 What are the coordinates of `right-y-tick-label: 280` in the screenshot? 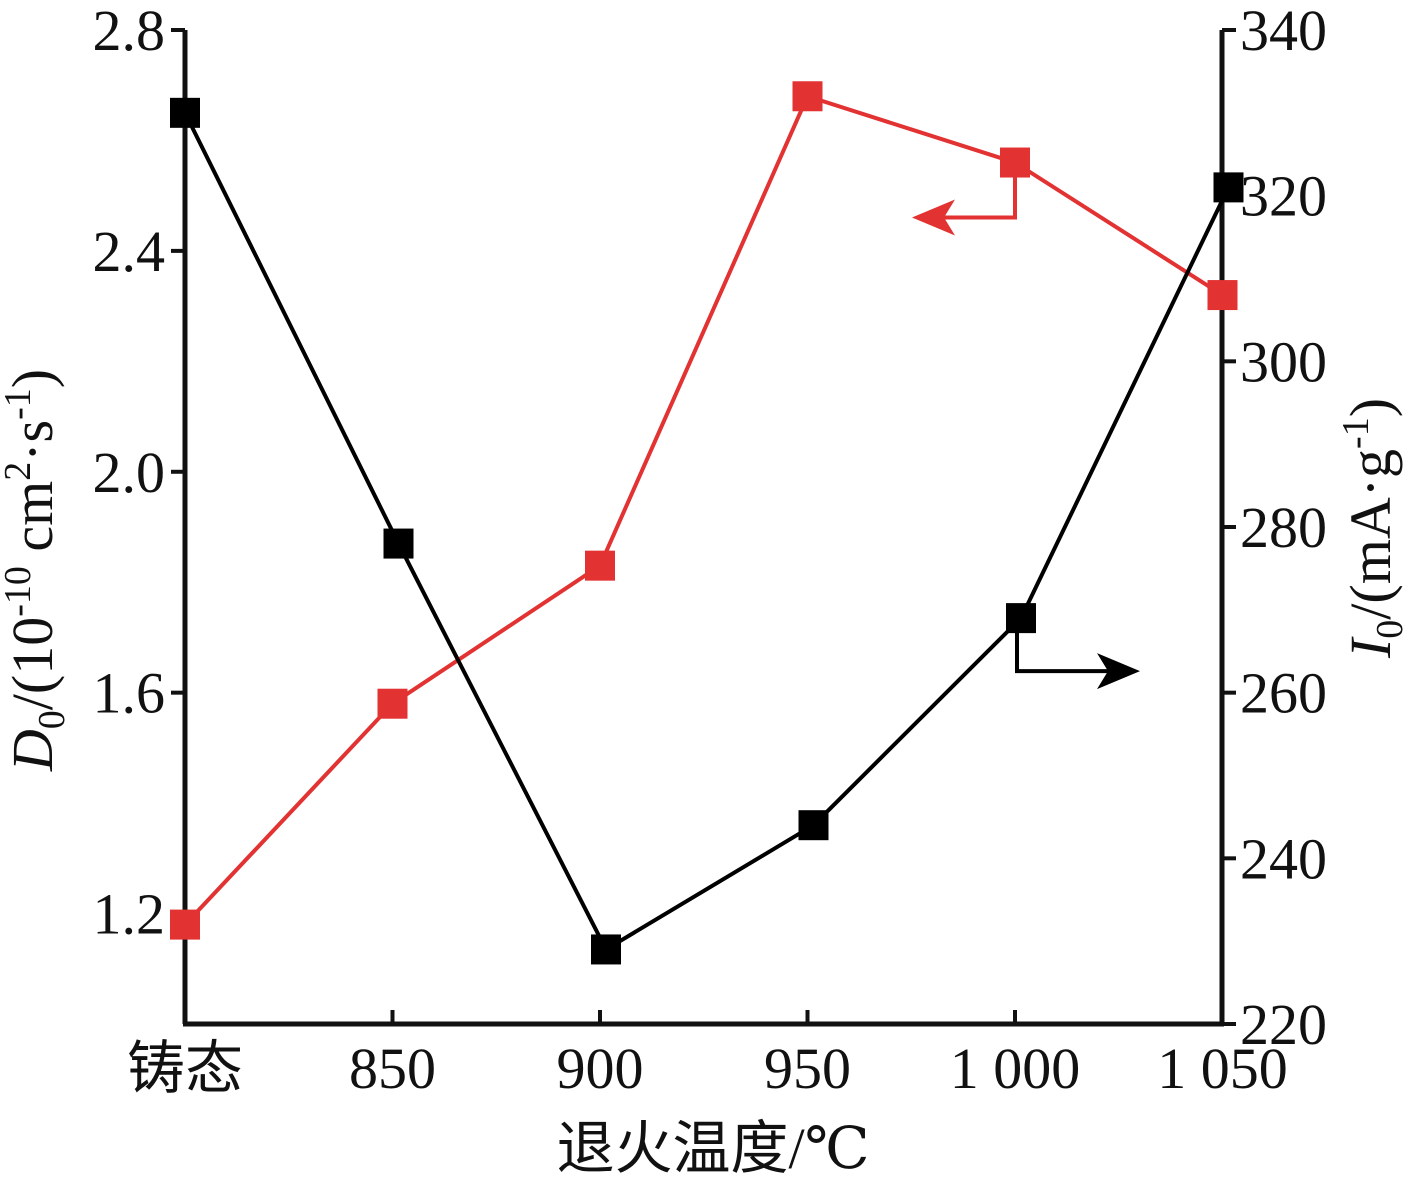 It's located at (1283, 527).